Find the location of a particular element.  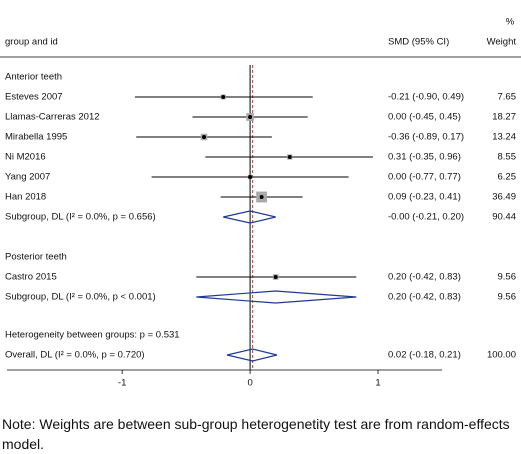

weight-label: 13.24 is located at coordinates (504, 137).